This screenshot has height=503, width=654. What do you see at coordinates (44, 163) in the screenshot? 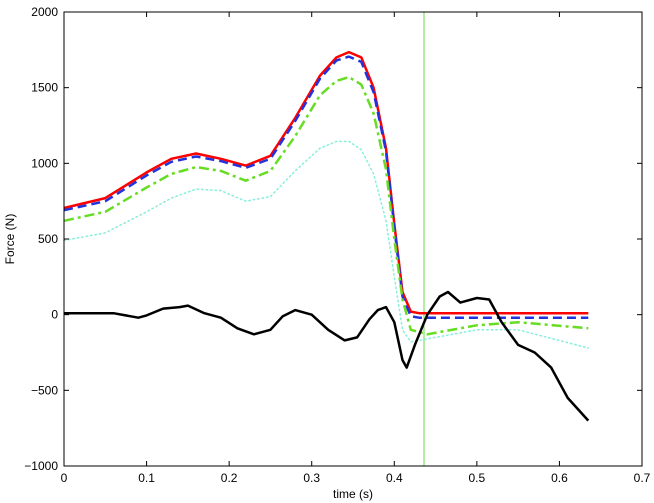
I see `y-tick-label: 1000` at bounding box center [44, 163].